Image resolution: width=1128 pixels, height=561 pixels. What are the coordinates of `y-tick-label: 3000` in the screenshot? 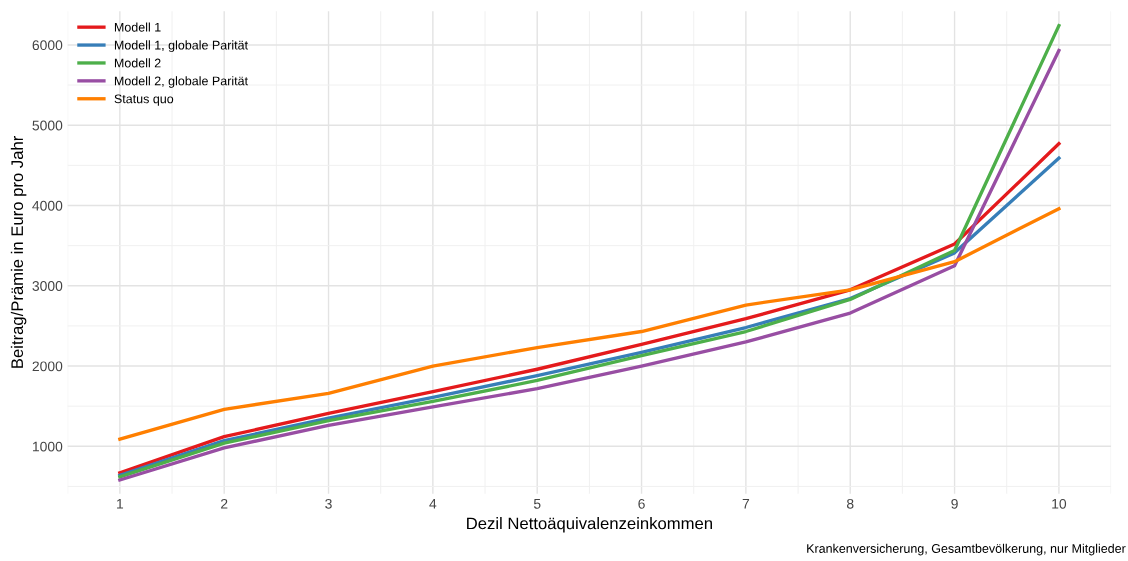 It's located at (47, 286).